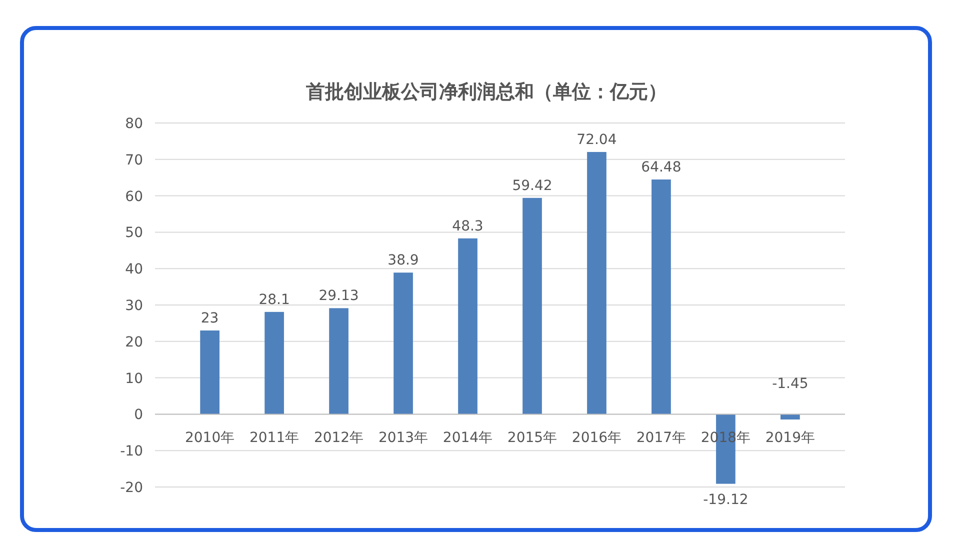 The width and height of the screenshot is (953, 543). What do you see at coordinates (134, 233) in the screenshot?
I see `y-tick-label: 50` at bounding box center [134, 233].